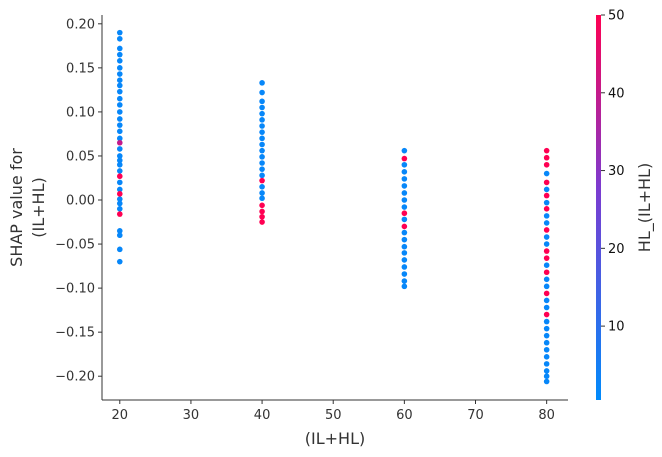 This screenshot has height=457, width=662. What do you see at coordinates (333, 411) in the screenshot?
I see `x-ticks: 20 30 40 50 60 70 80` at bounding box center [333, 411].